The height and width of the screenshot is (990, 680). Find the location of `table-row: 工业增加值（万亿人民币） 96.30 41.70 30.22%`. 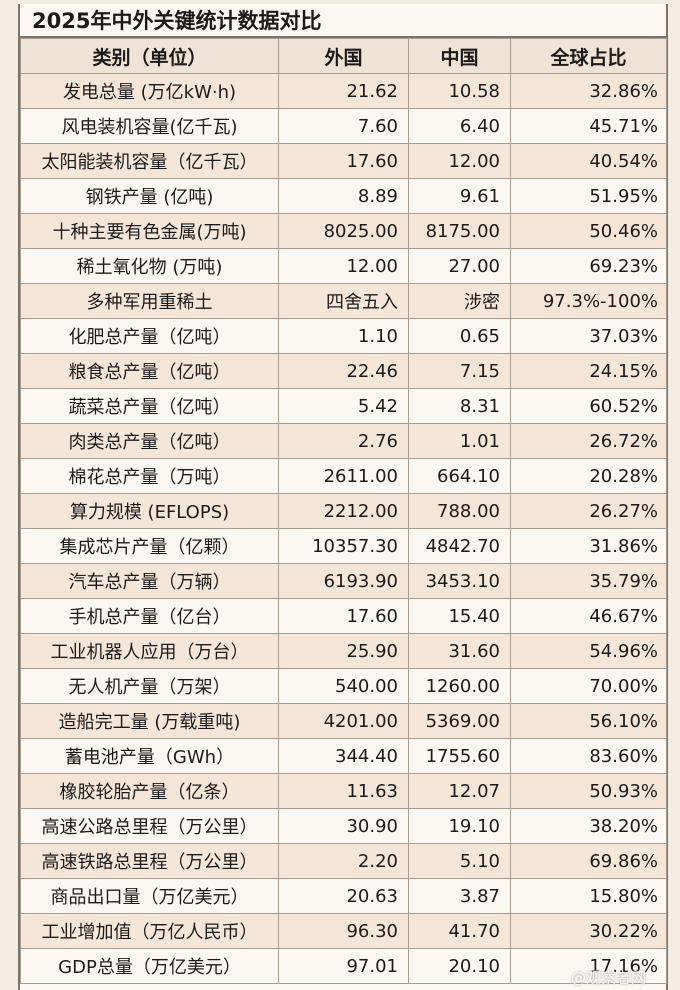

table-row: 工业增加值（万亿人民币） 96.30 41.70 30.22% is located at coordinates (343, 931).